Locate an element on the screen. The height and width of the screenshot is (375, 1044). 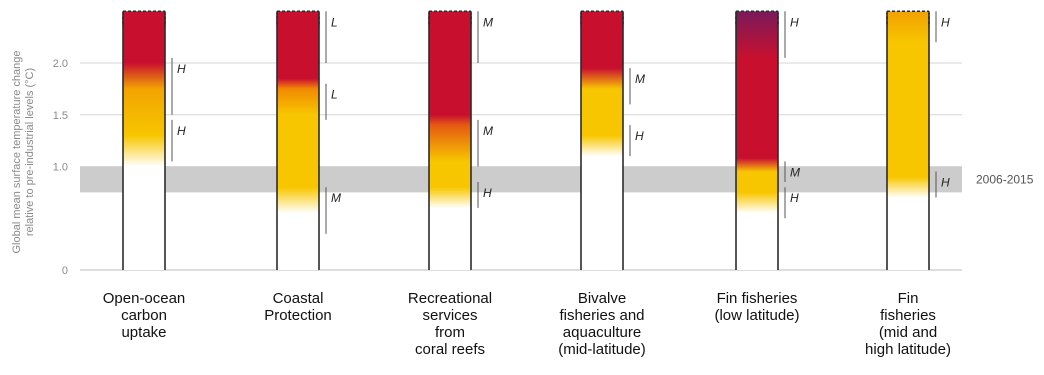
category-label: Open-ocean carbon uptake is located at coordinates (144, 315).